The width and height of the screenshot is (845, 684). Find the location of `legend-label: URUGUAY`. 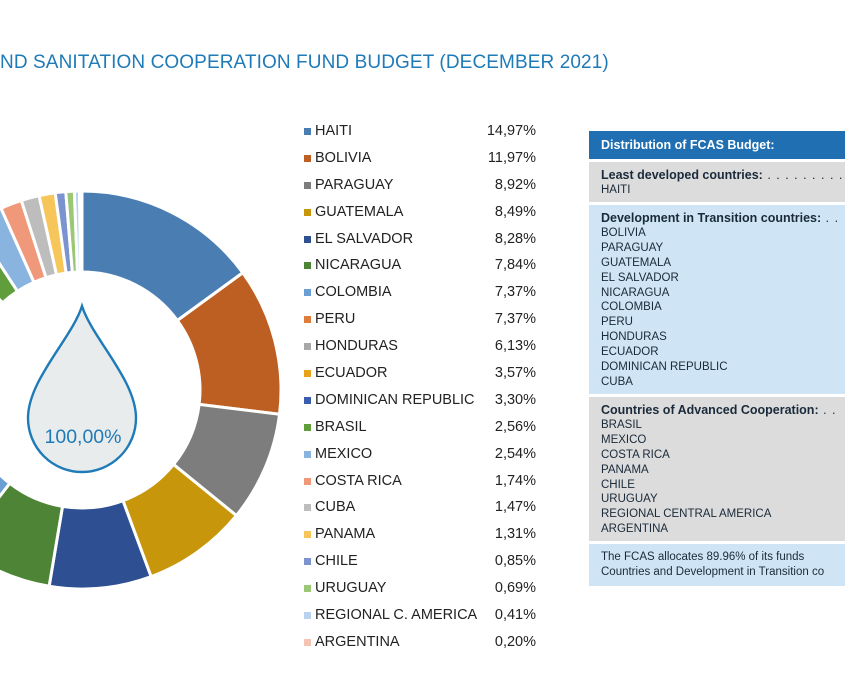

legend-label: URUGUAY is located at coordinates (351, 588).